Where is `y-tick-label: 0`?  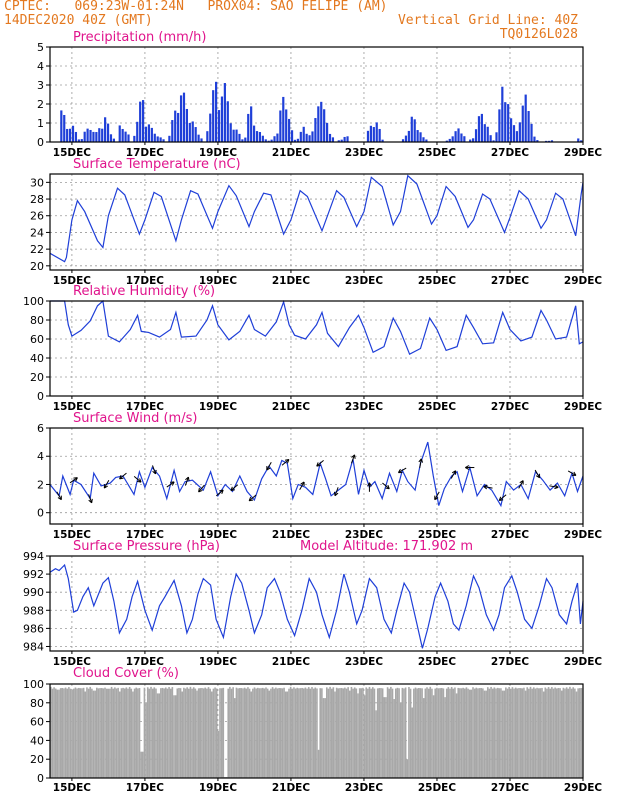
y-tick-label: 0 is located at coordinates (40, 396).